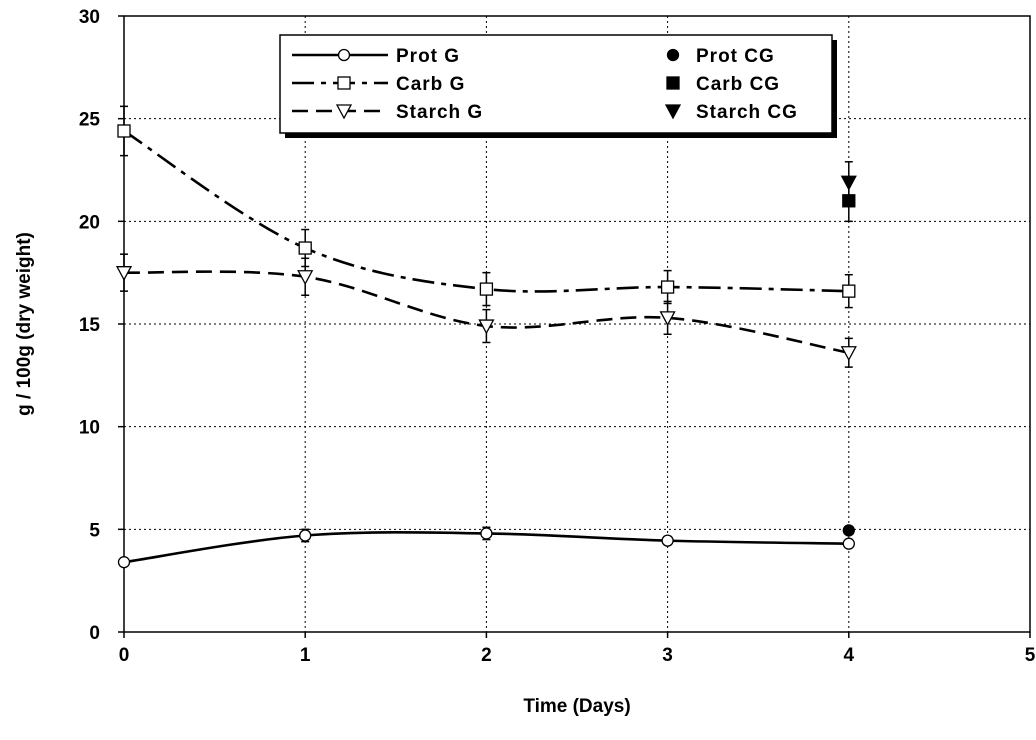 The width and height of the screenshot is (1036, 740). I want to click on x-axis-title: Time (Days), so click(576, 706).